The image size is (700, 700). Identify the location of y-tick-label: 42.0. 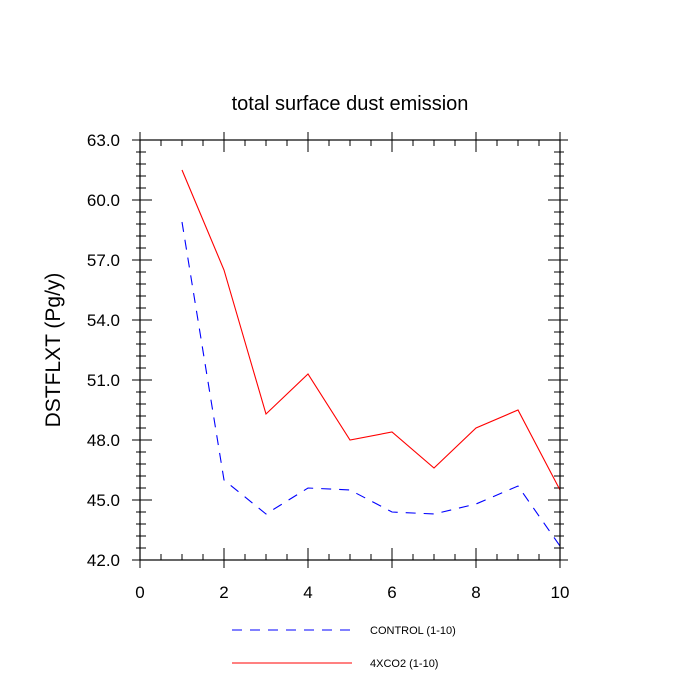
(103, 560).